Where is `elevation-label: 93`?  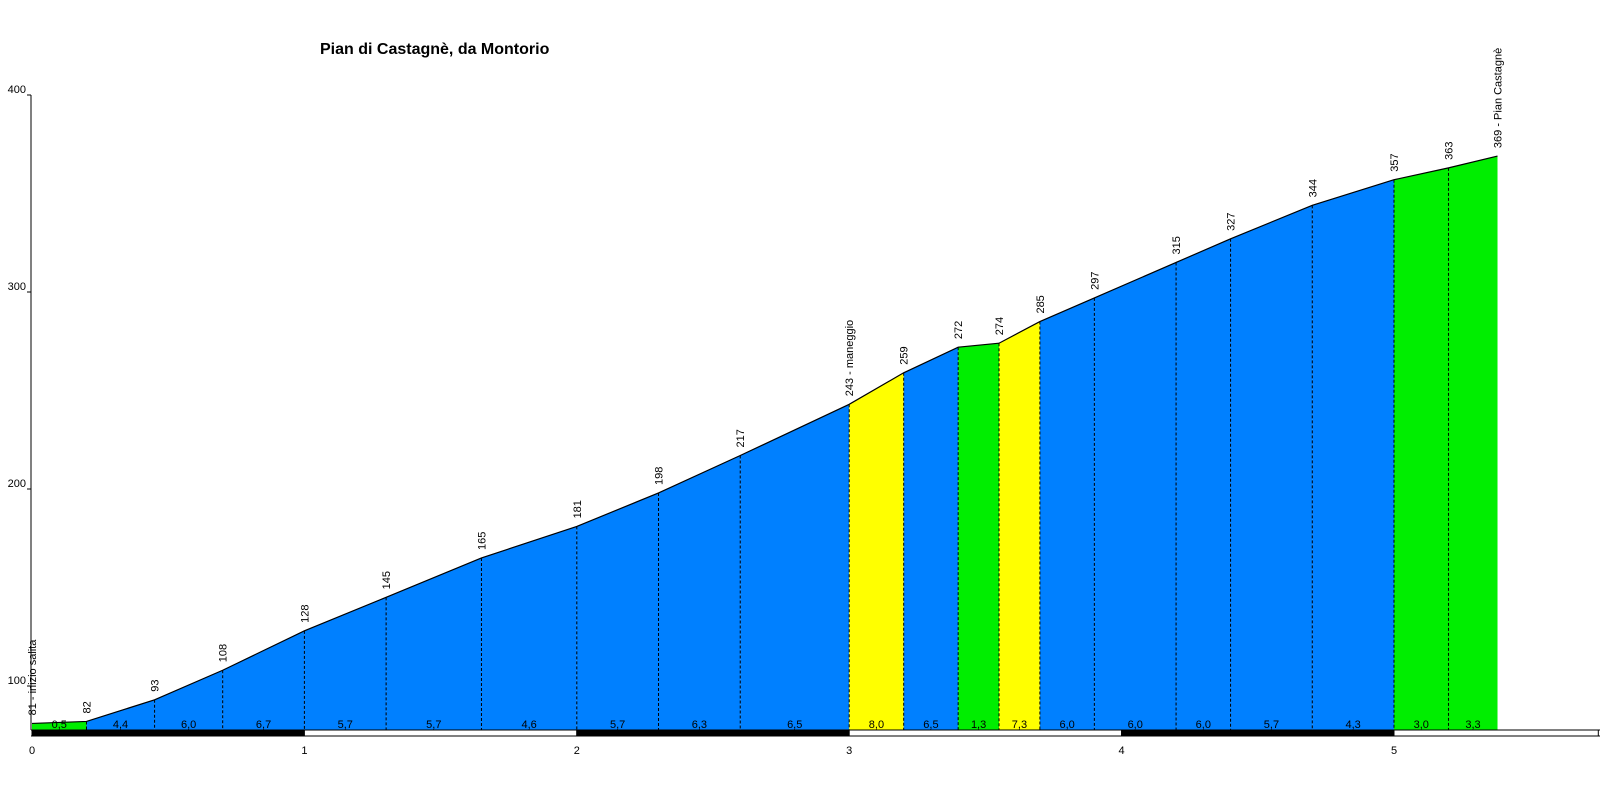 elevation-label: 93 is located at coordinates (156, 686).